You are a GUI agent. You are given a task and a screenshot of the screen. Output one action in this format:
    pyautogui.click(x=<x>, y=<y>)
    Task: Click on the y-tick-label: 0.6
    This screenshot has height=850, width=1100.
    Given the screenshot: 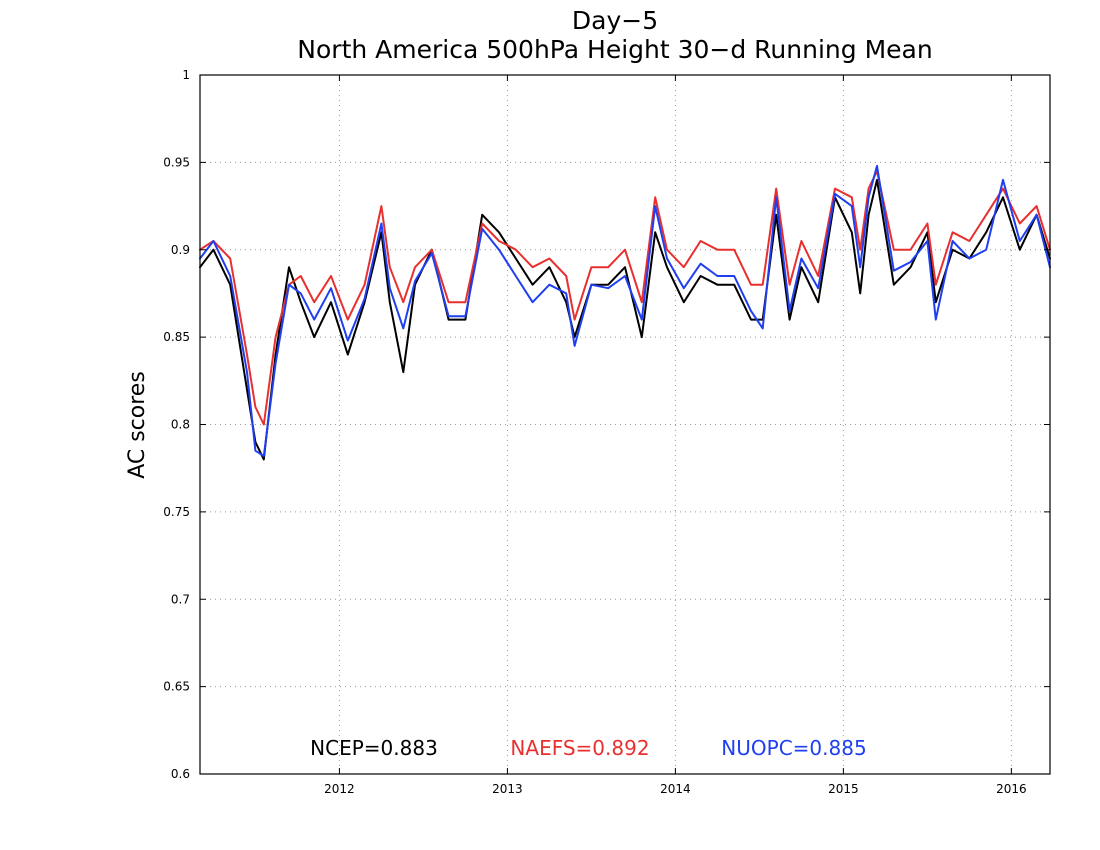 What is the action you would take?
    pyautogui.click(x=180, y=774)
    